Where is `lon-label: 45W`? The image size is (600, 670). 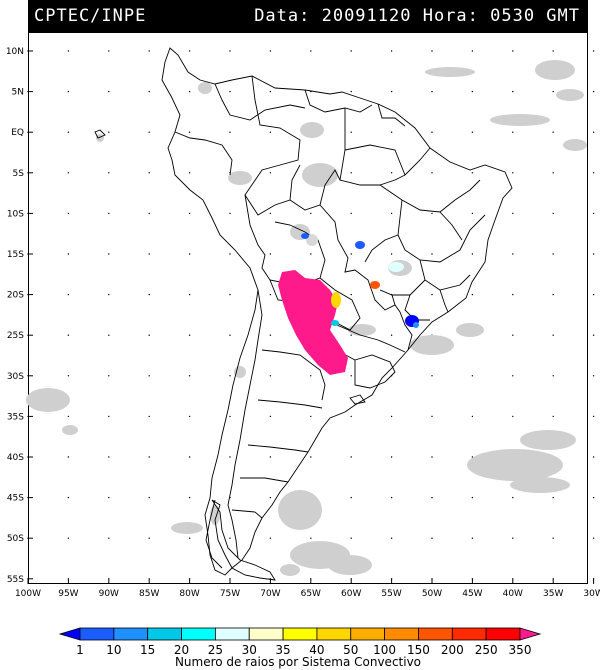 lon-label: 45W is located at coordinates (472, 594).